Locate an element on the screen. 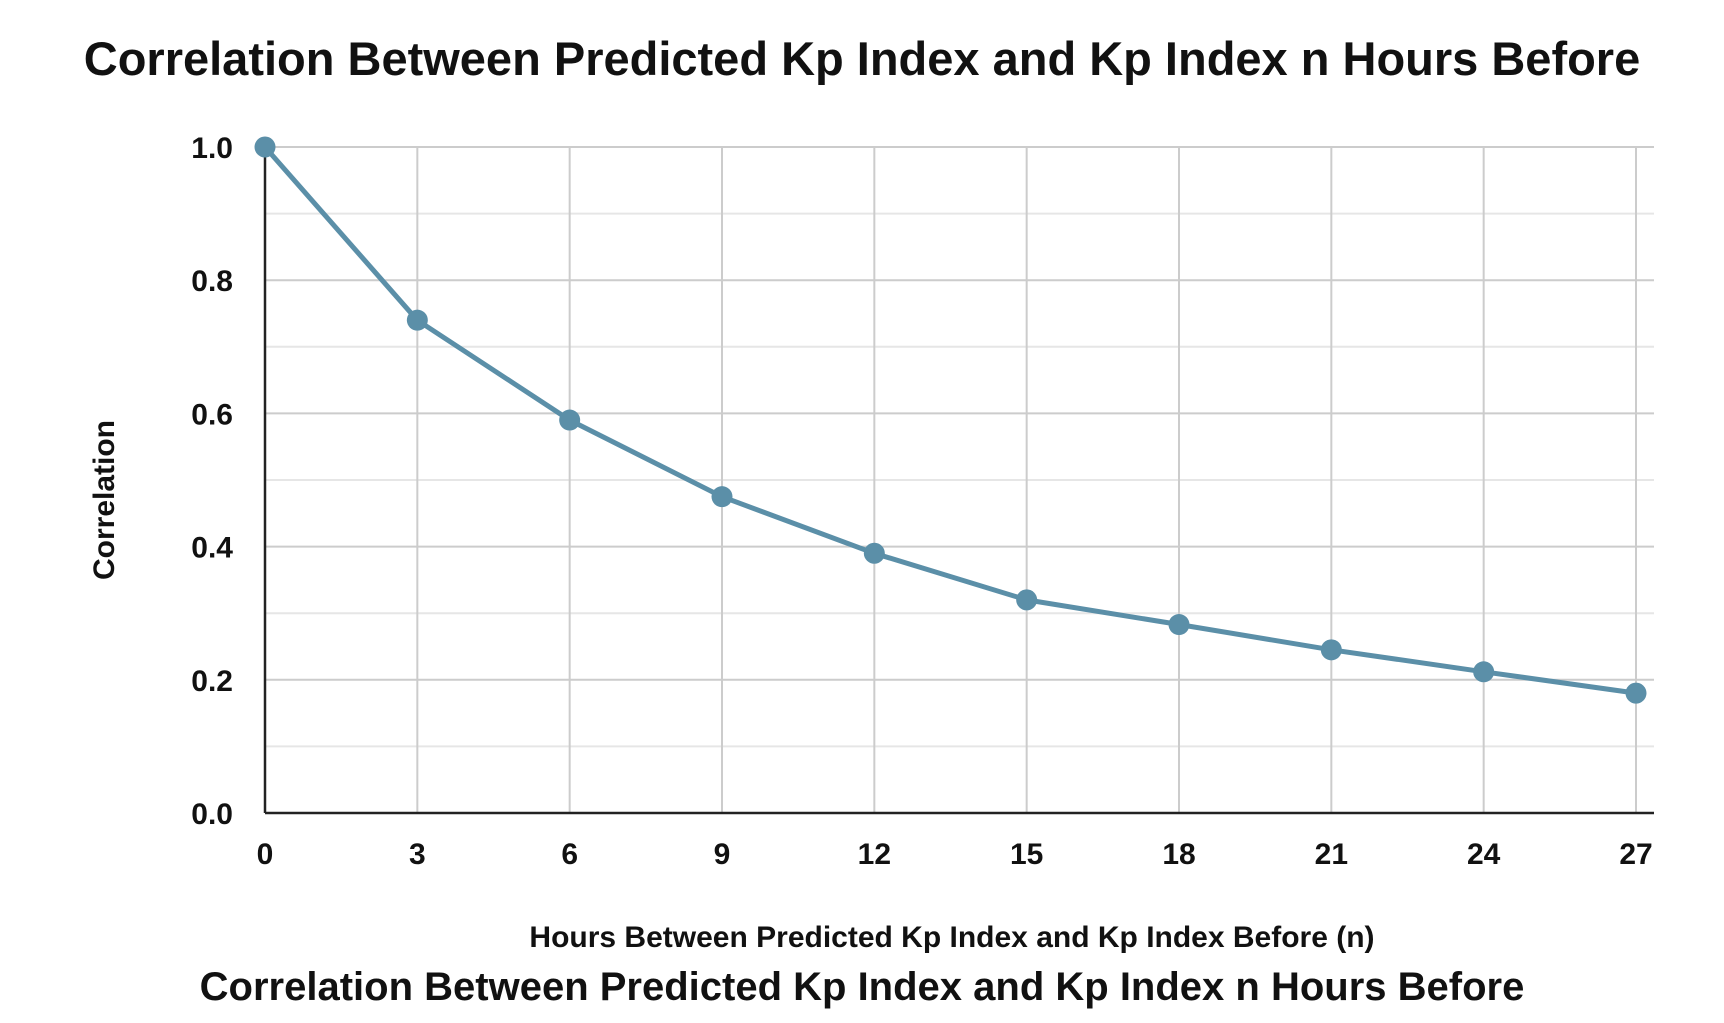 Image resolution: width=1724 pixels, height=1023 pixels. x-tick-label: 12 is located at coordinates (874, 854).